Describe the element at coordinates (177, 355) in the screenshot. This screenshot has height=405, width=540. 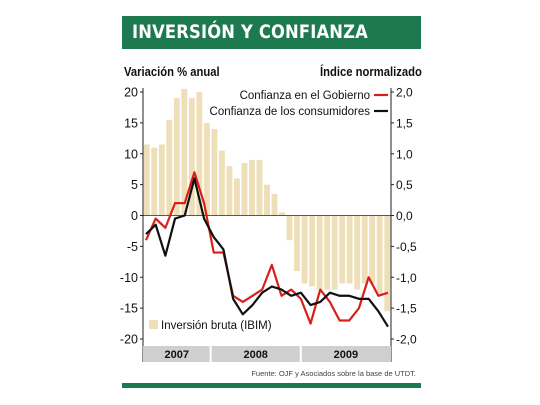
I see `year-label: 2007` at that location.